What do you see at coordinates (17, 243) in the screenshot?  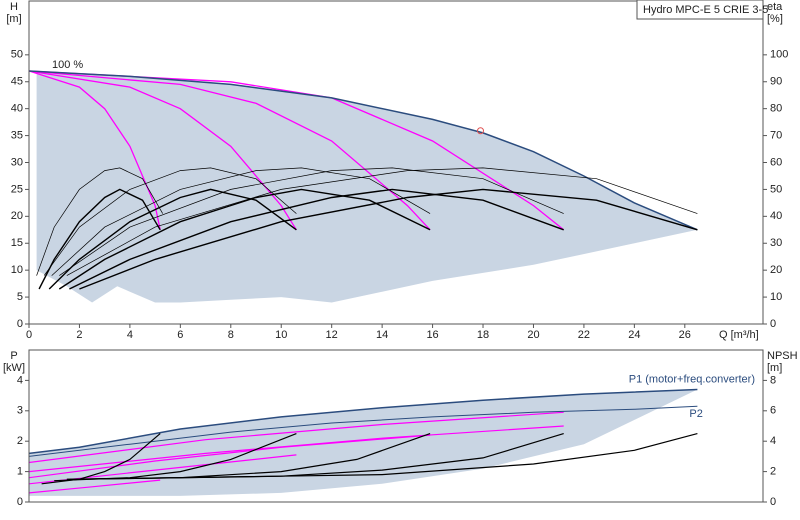 I see `y-tick-label: 15` at bounding box center [17, 243].